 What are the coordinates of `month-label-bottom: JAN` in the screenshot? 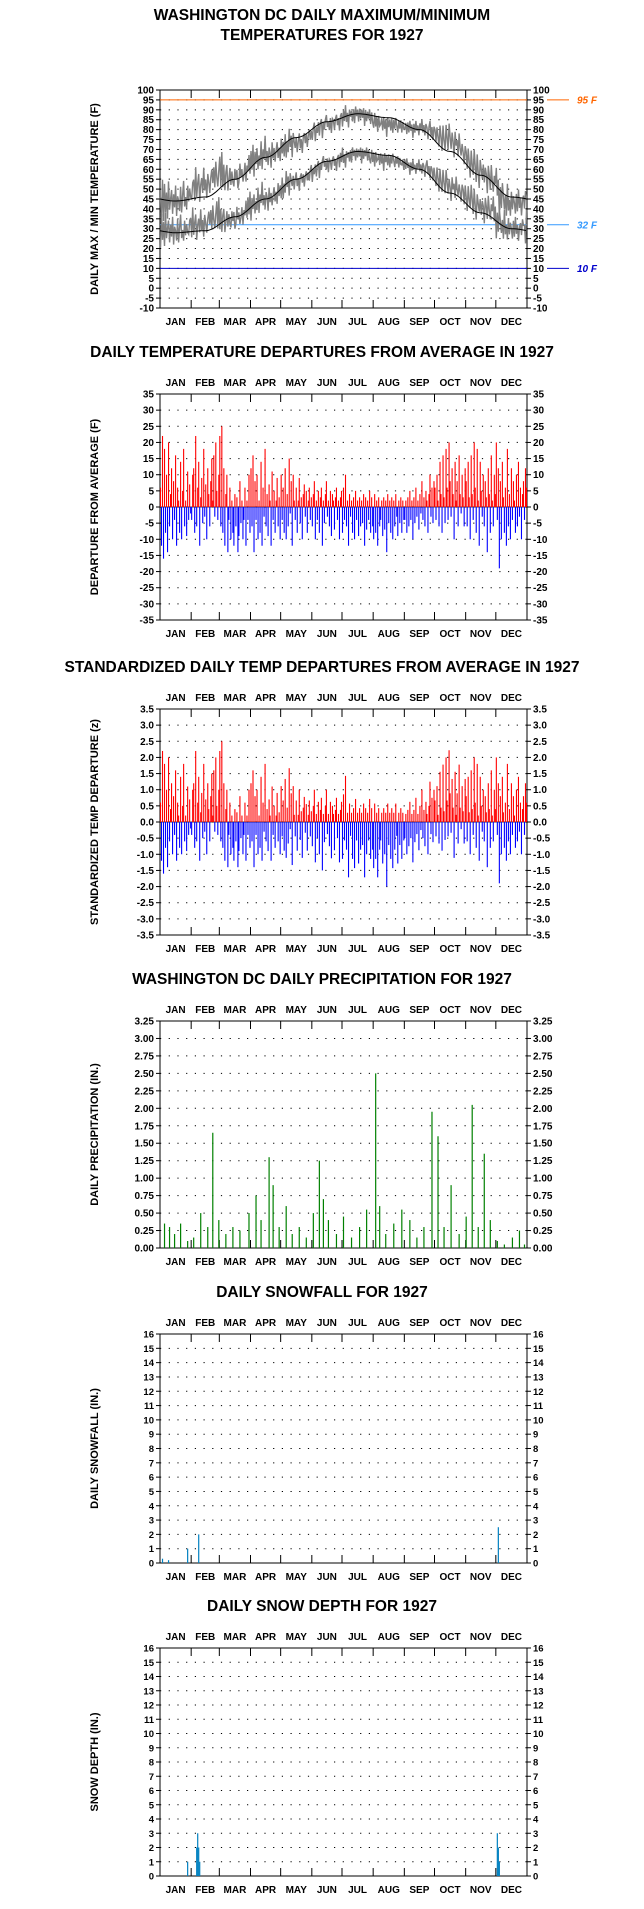 It's located at (176, 1577).